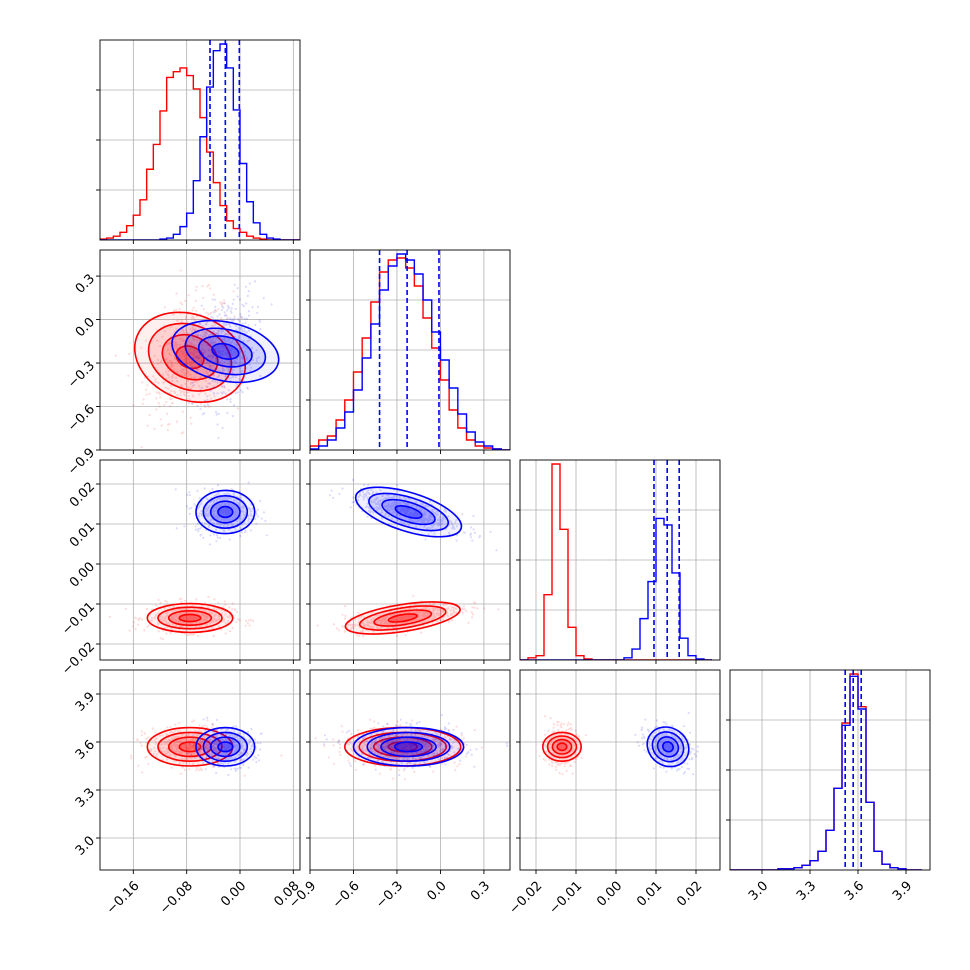 The image size is (970, 970). What do you see at coordinates (78, 618) in the screenshot?
I see `y-tick-label: −0.01` at bounding box center [78, 618].